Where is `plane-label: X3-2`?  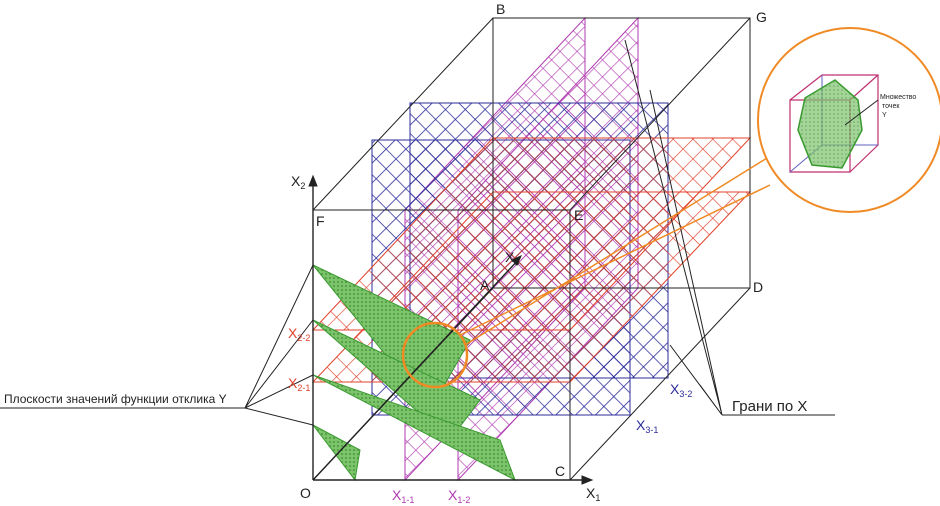
plane-label: X3-2 is located at coordinates (681, 390).